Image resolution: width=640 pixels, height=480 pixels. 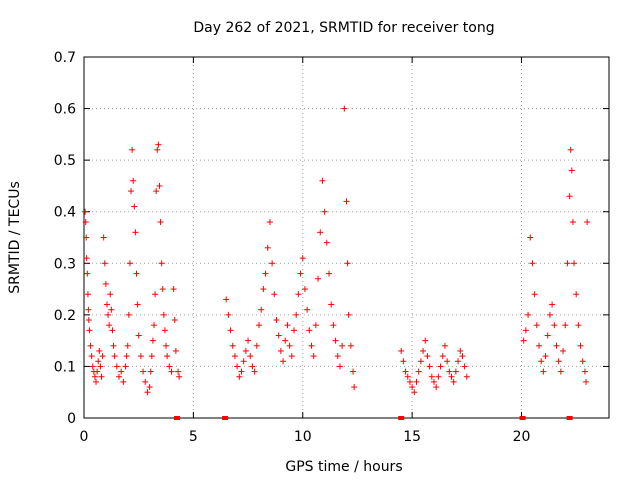 I want to click on x-tick-label: 15, so click(x=412, y=437).